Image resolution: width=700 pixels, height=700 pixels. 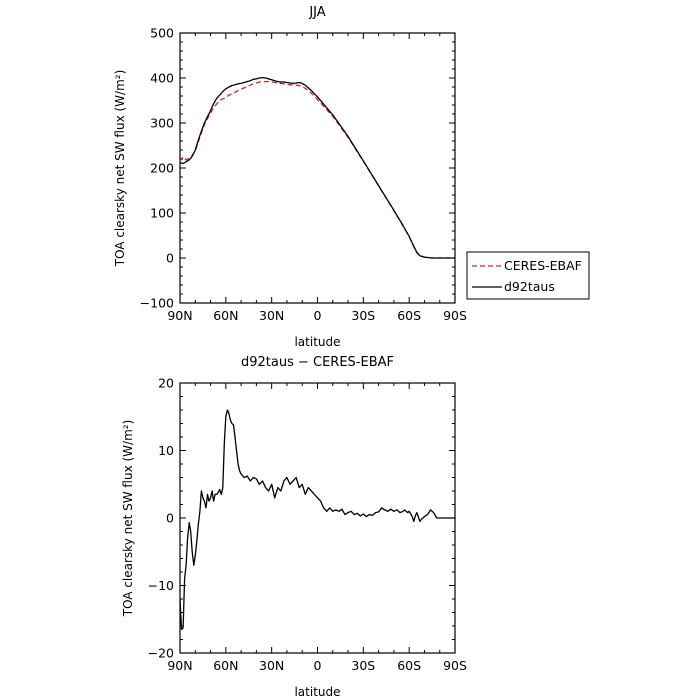 What do you see at coordinates (161, 653) in the screenshot?
I see `y-tick-label: −20` at bounding box center [161, 653].